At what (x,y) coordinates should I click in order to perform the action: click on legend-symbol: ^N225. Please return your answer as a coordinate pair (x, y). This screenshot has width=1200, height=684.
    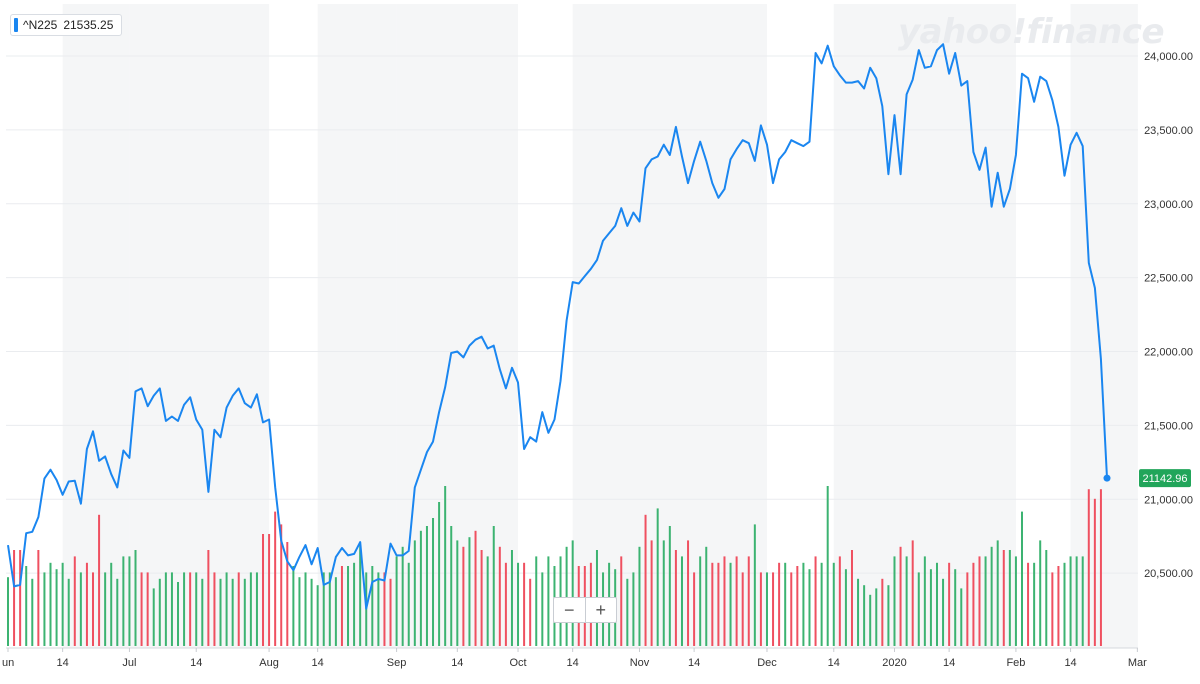
    Looking at the image, I should click on (40, 25).